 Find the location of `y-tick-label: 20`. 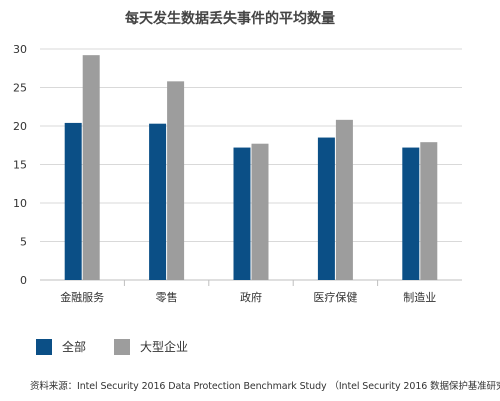

y-tick-label: 20 is located at coordinates (20, 126).